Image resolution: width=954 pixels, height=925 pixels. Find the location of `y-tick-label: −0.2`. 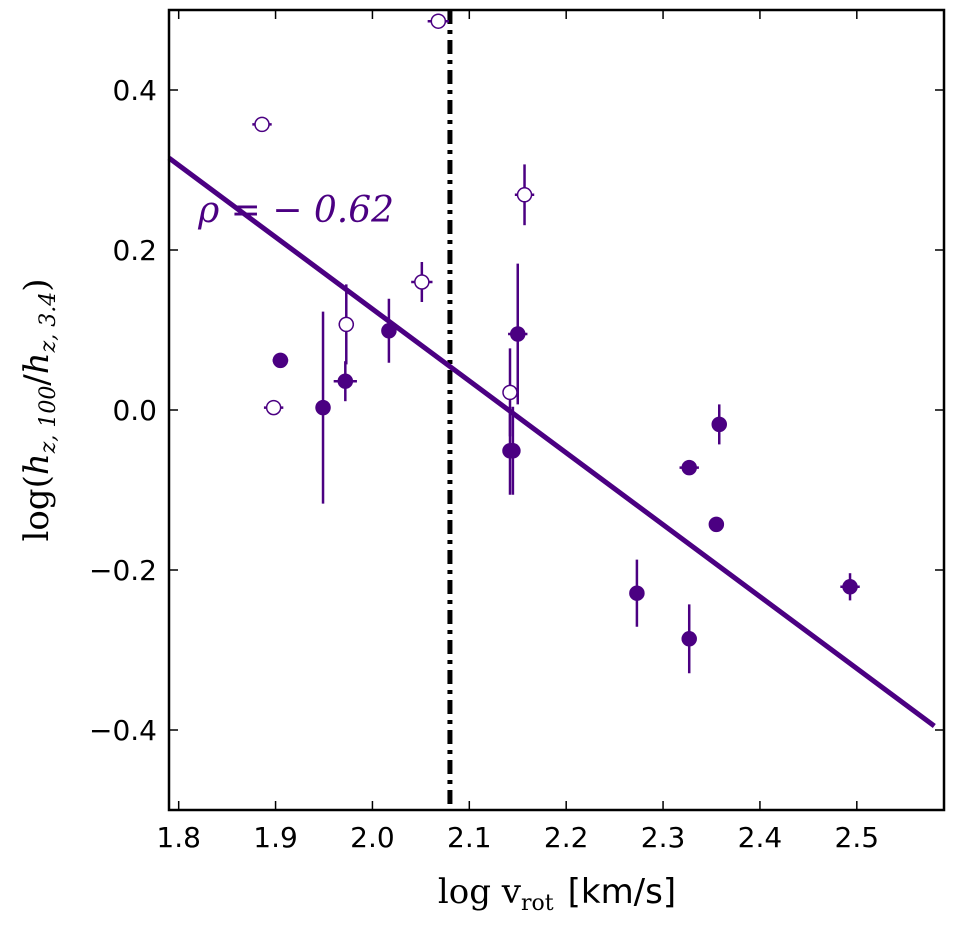

y-tick-label: −0.2 is located at coordinates (123, 570).